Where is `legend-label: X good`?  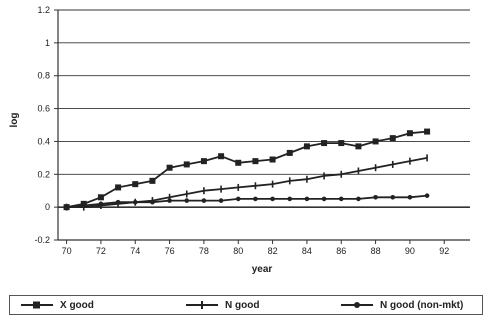 legend-label: X good is located at coordinates (77, 305).